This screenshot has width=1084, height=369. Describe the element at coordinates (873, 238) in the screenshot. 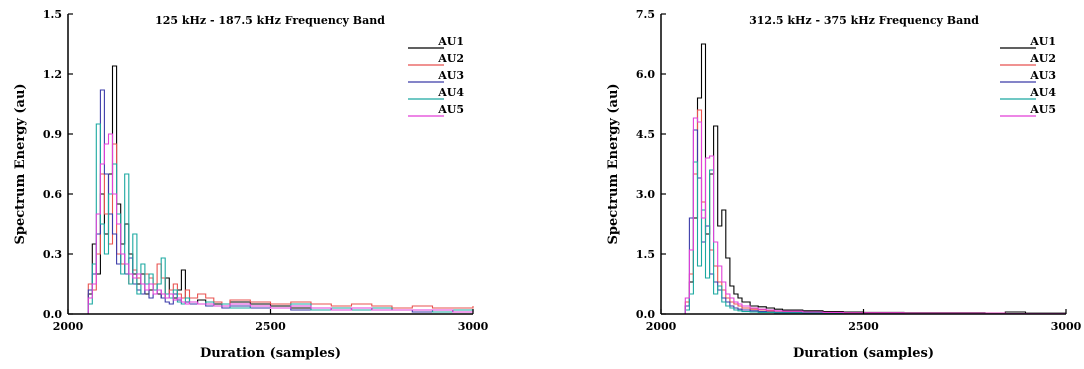

I see `series-line-au4` at that location.